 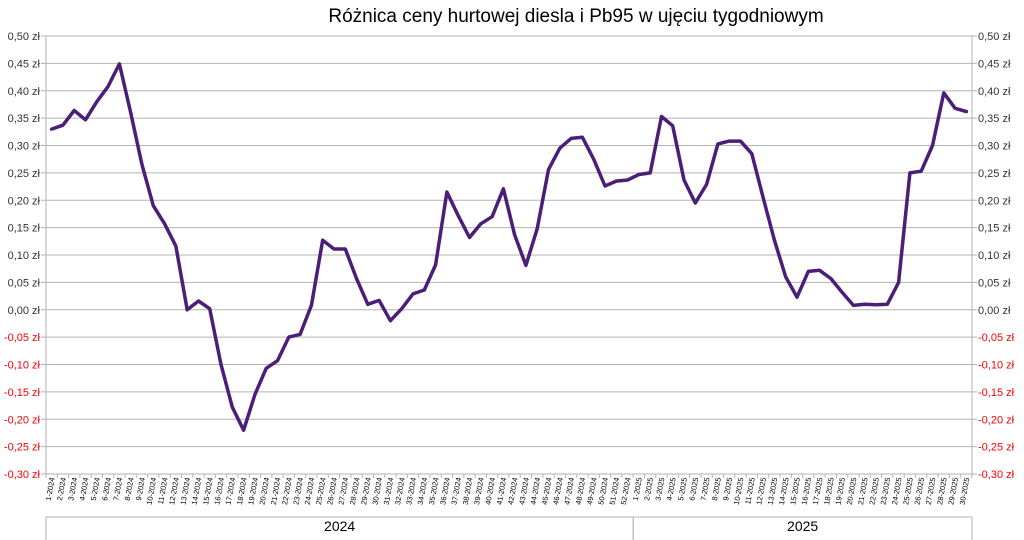 I want to click on y-tick-label-right: -0,05 zł, so click(x=996, y=338).